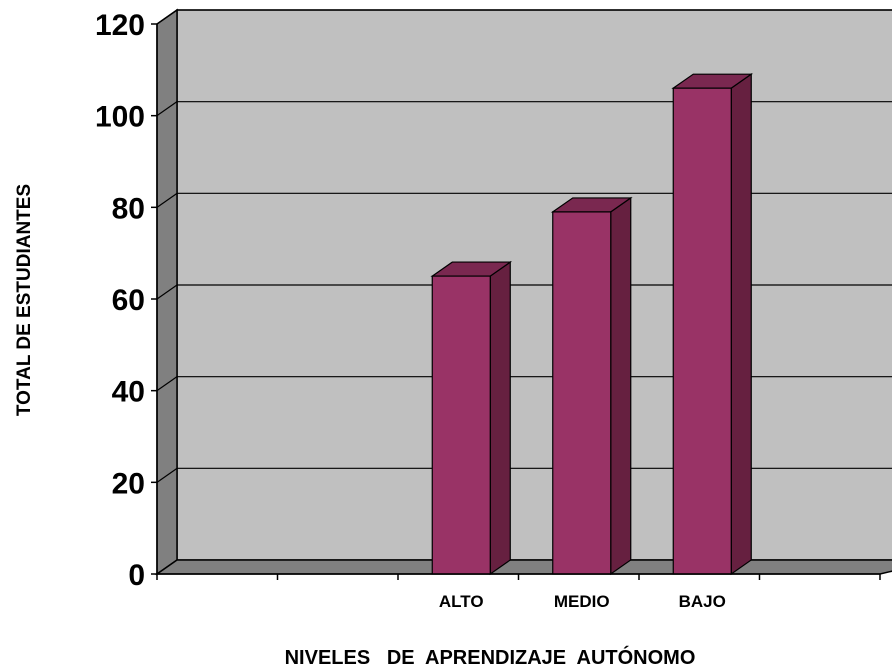 This screenshot has height=670, width=892. What do you see at coordinates (518, 592) in the screenshot?
I see `x-axis: ALTO MEDIO BAJO` at bounding box center [518, 592].